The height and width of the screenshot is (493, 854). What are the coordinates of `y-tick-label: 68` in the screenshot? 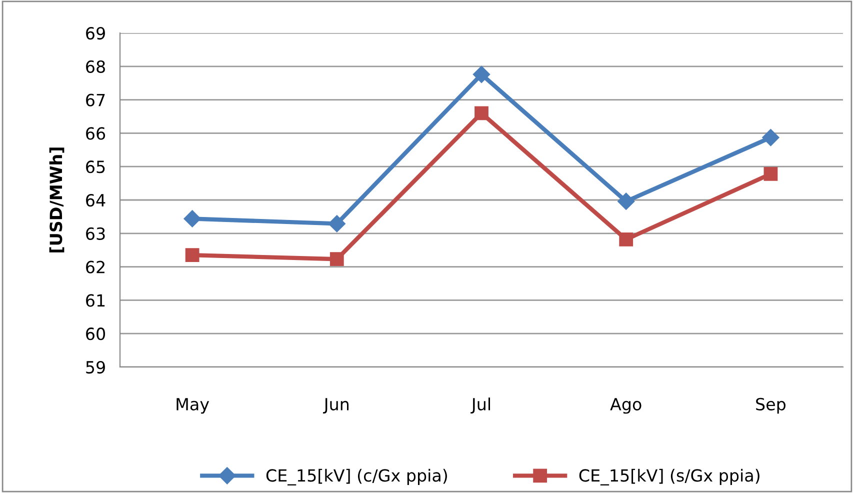 It's located at (95, 66).